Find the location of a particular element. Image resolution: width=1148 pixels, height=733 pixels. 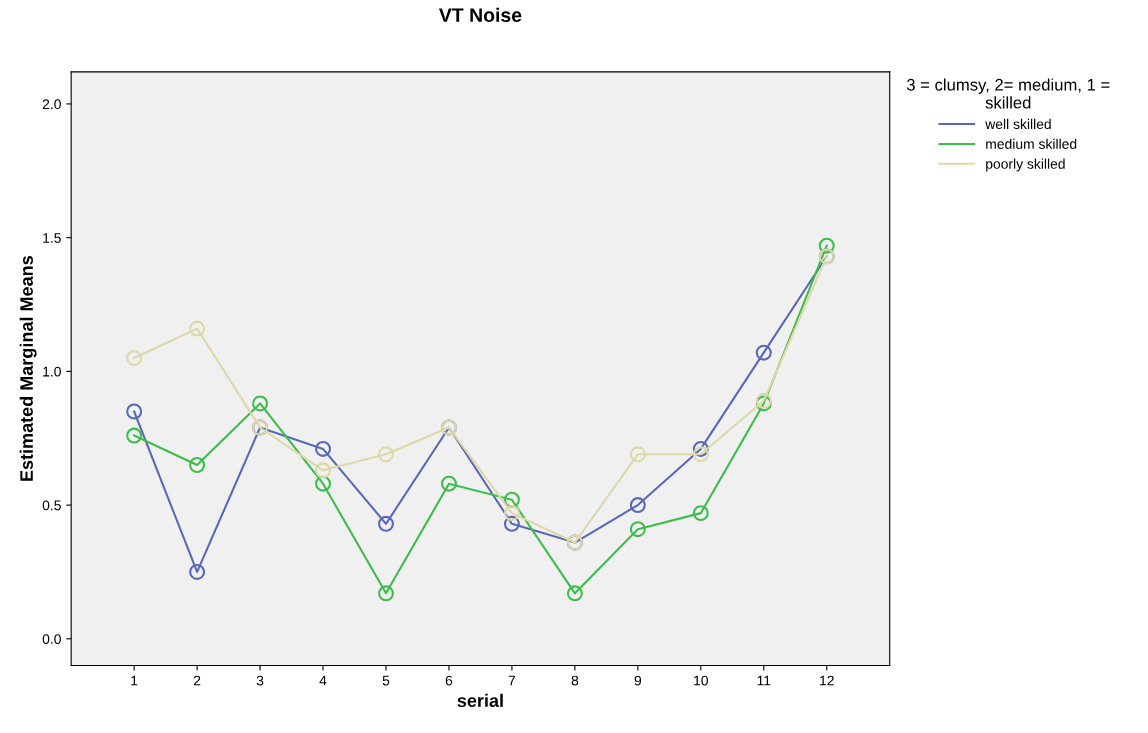

legend-title: 3 = clumsy, 2= medium, 1 = skilled is located at coordinates (1008, 93).